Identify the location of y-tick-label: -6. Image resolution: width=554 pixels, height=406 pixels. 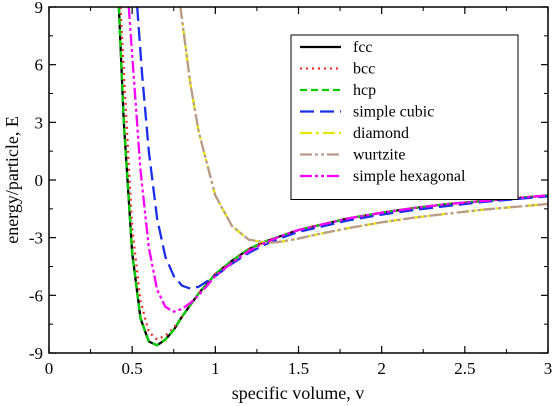
(36, 295).